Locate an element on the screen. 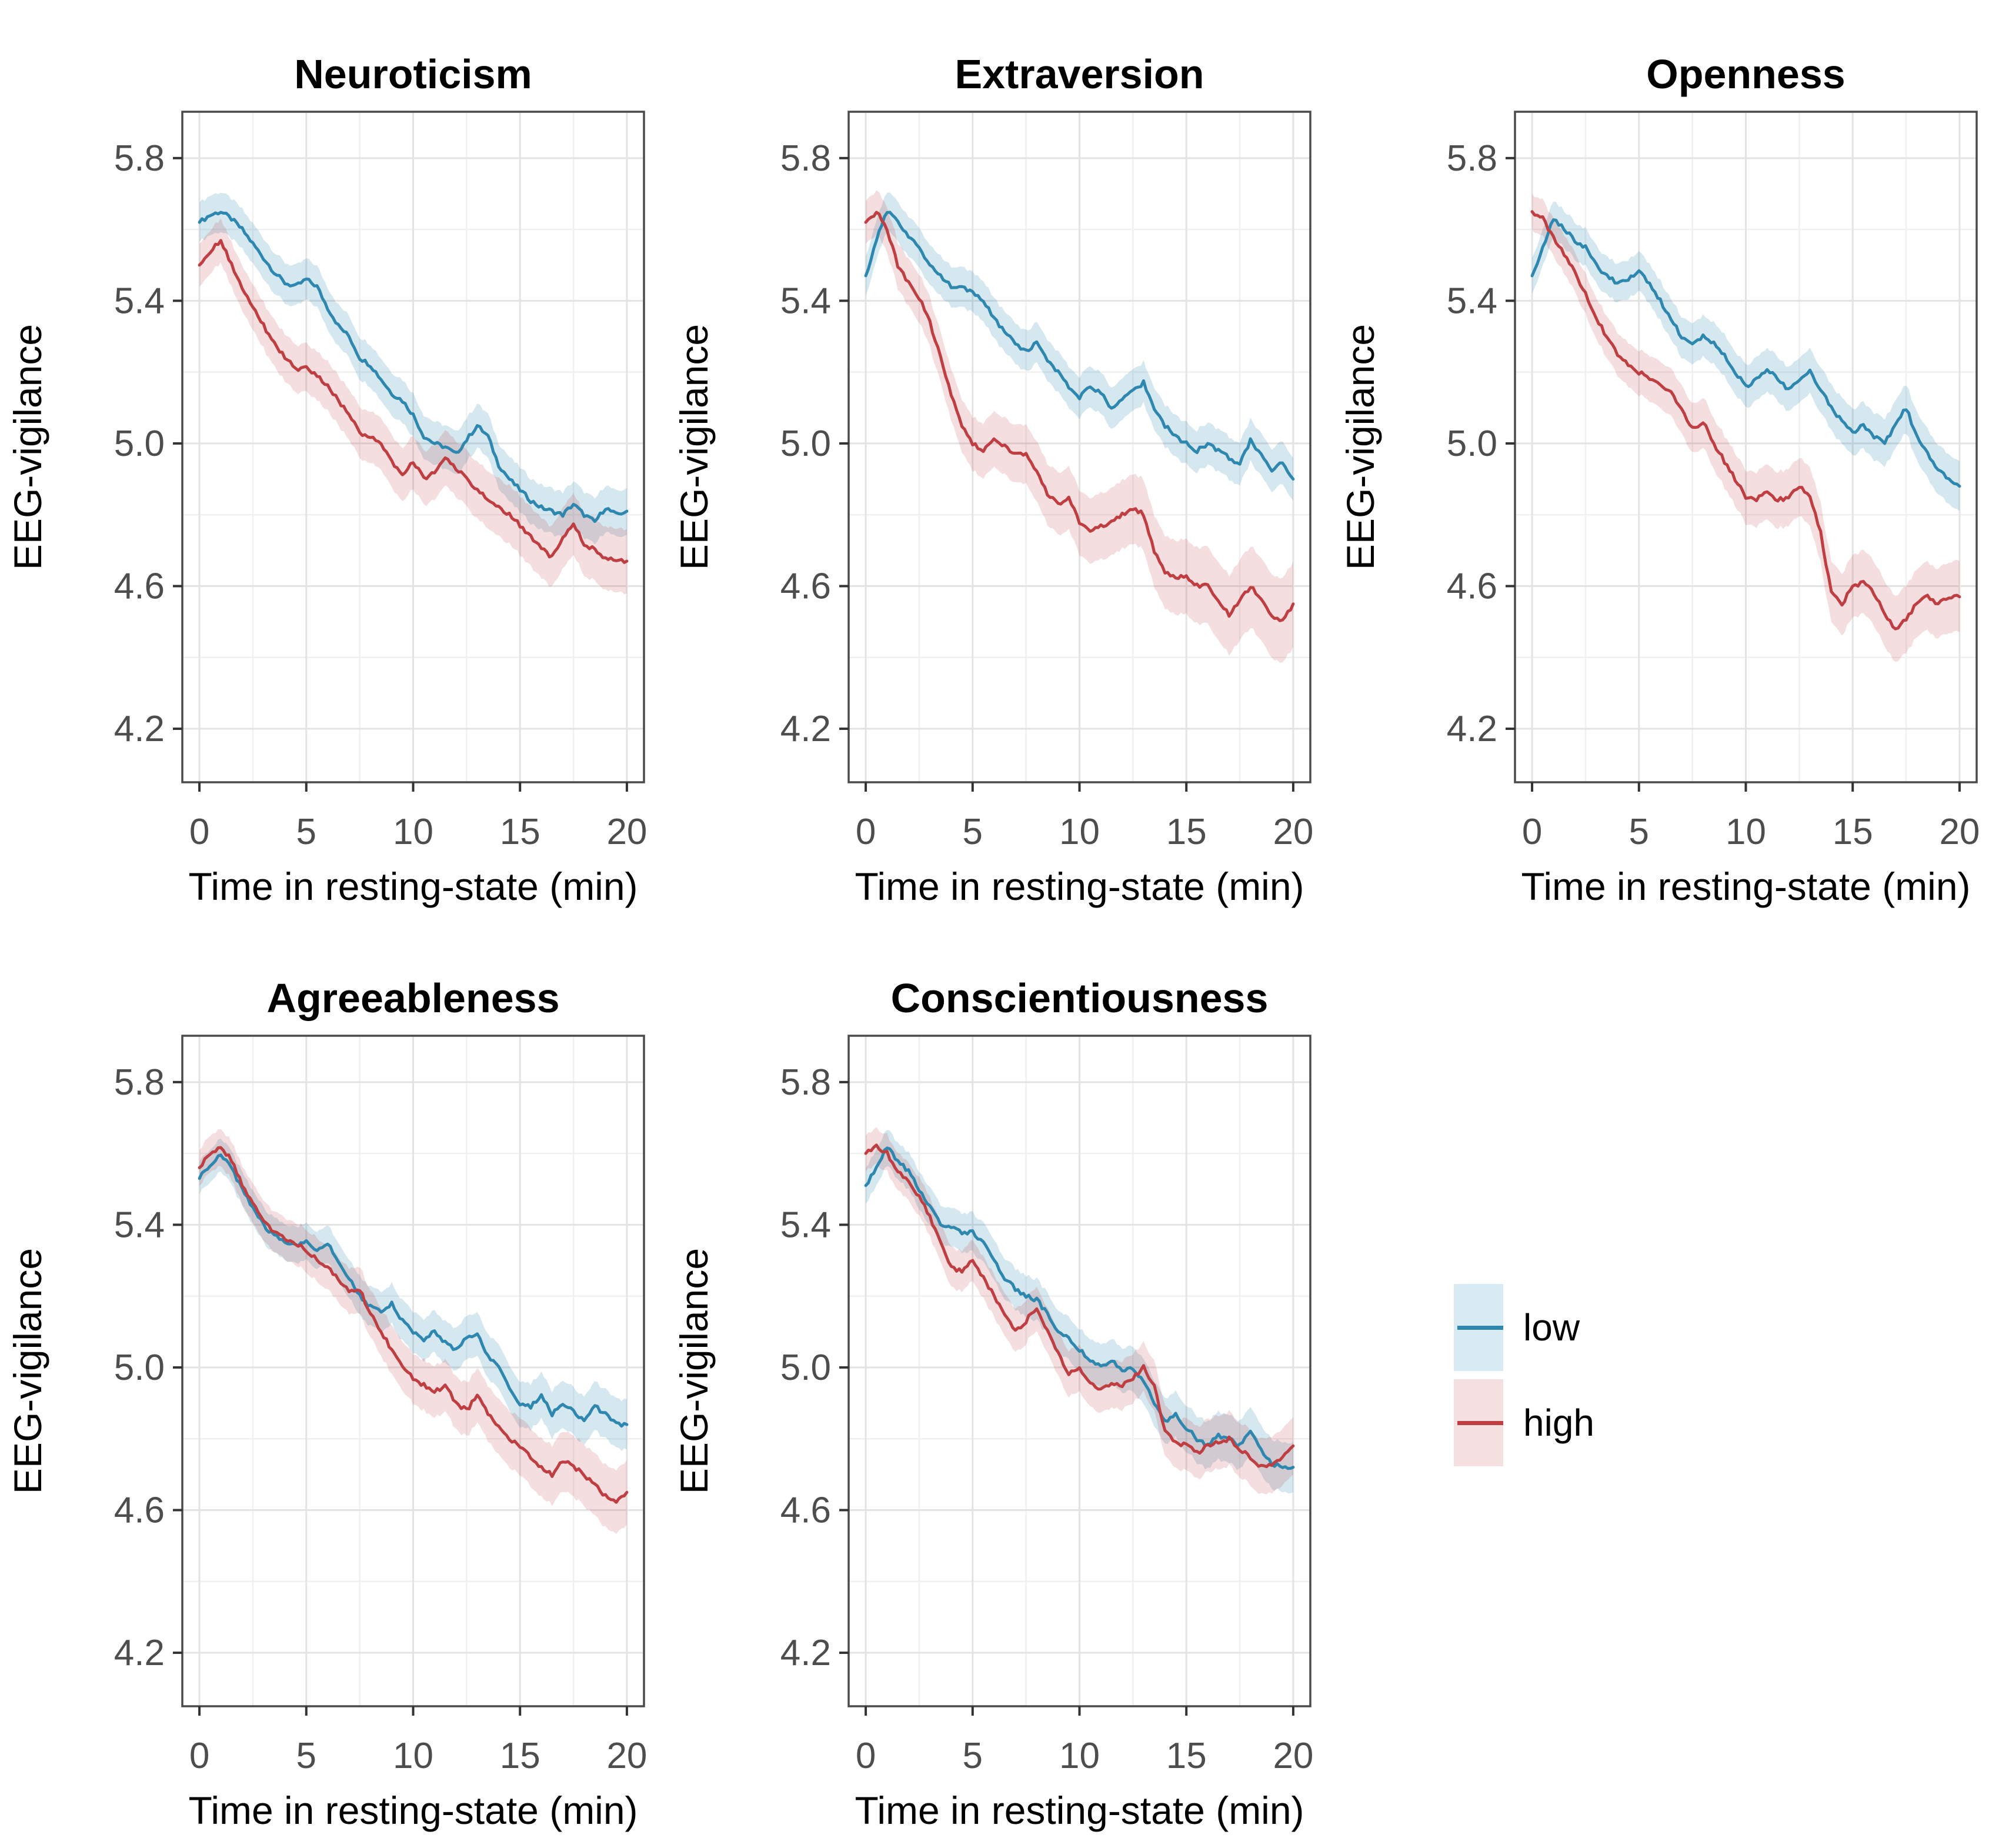  legend-swatch-high is located at coordinates (1478, 1422).